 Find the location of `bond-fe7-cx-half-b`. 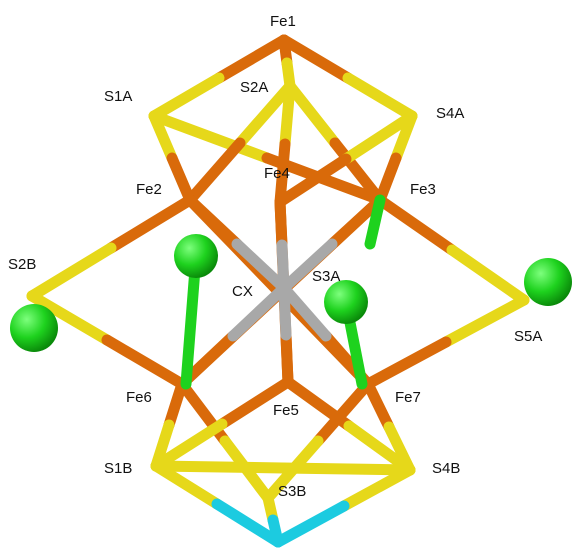

bond-fe7-cx-half-b is located at coordinates (305, 312).